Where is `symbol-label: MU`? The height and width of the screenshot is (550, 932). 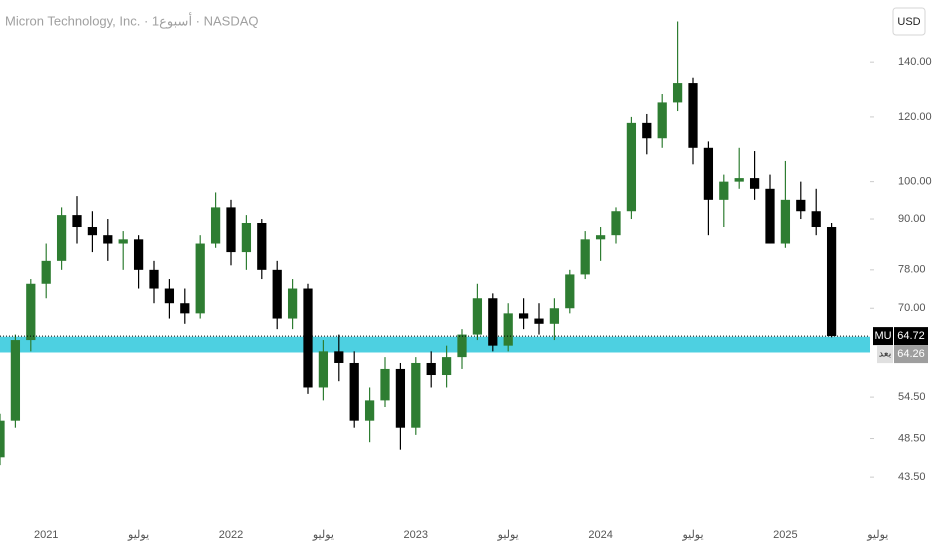
symbol-label: MU is located at coordinates (882, 336).